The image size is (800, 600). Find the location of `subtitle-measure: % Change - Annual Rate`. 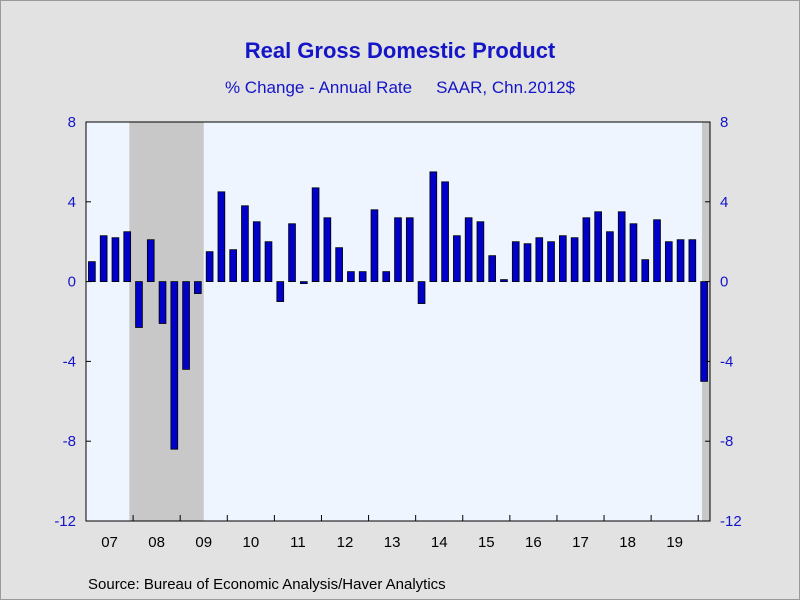

subtitle-measure: % Change - Annual Rate is located at coordinates (318, 87).